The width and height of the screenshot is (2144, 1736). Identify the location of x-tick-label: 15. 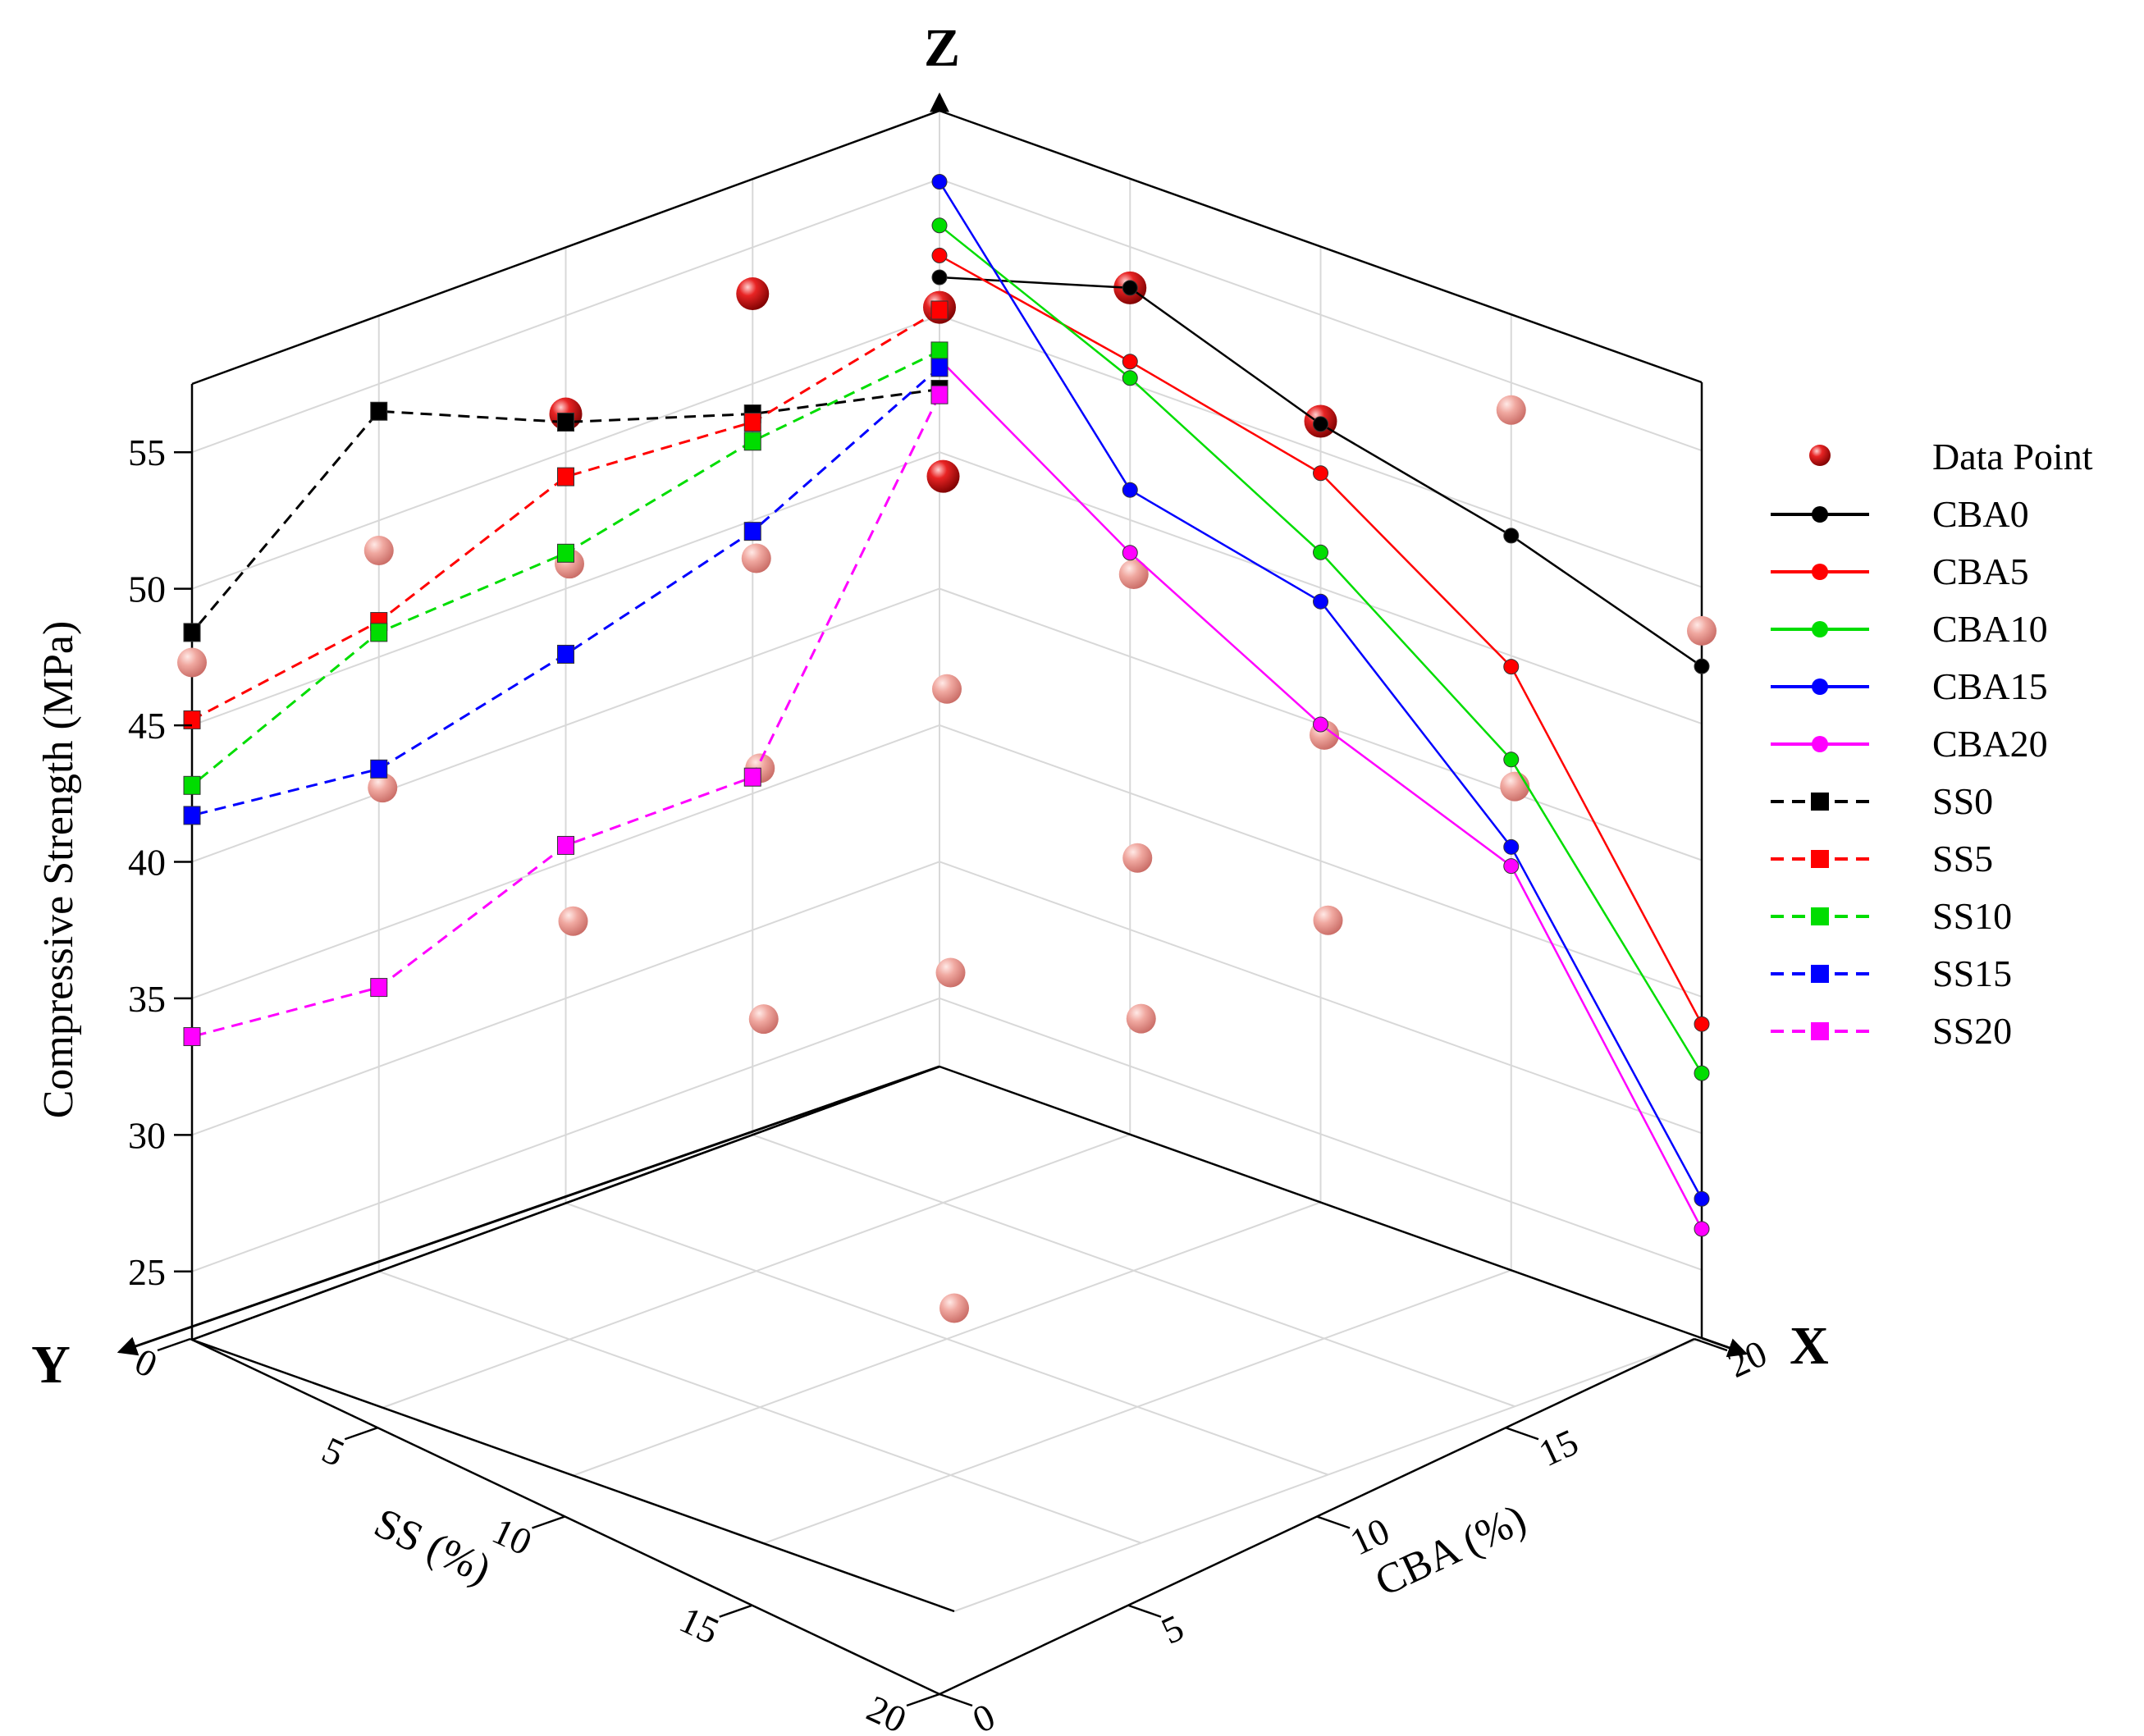
(1558, 1448).